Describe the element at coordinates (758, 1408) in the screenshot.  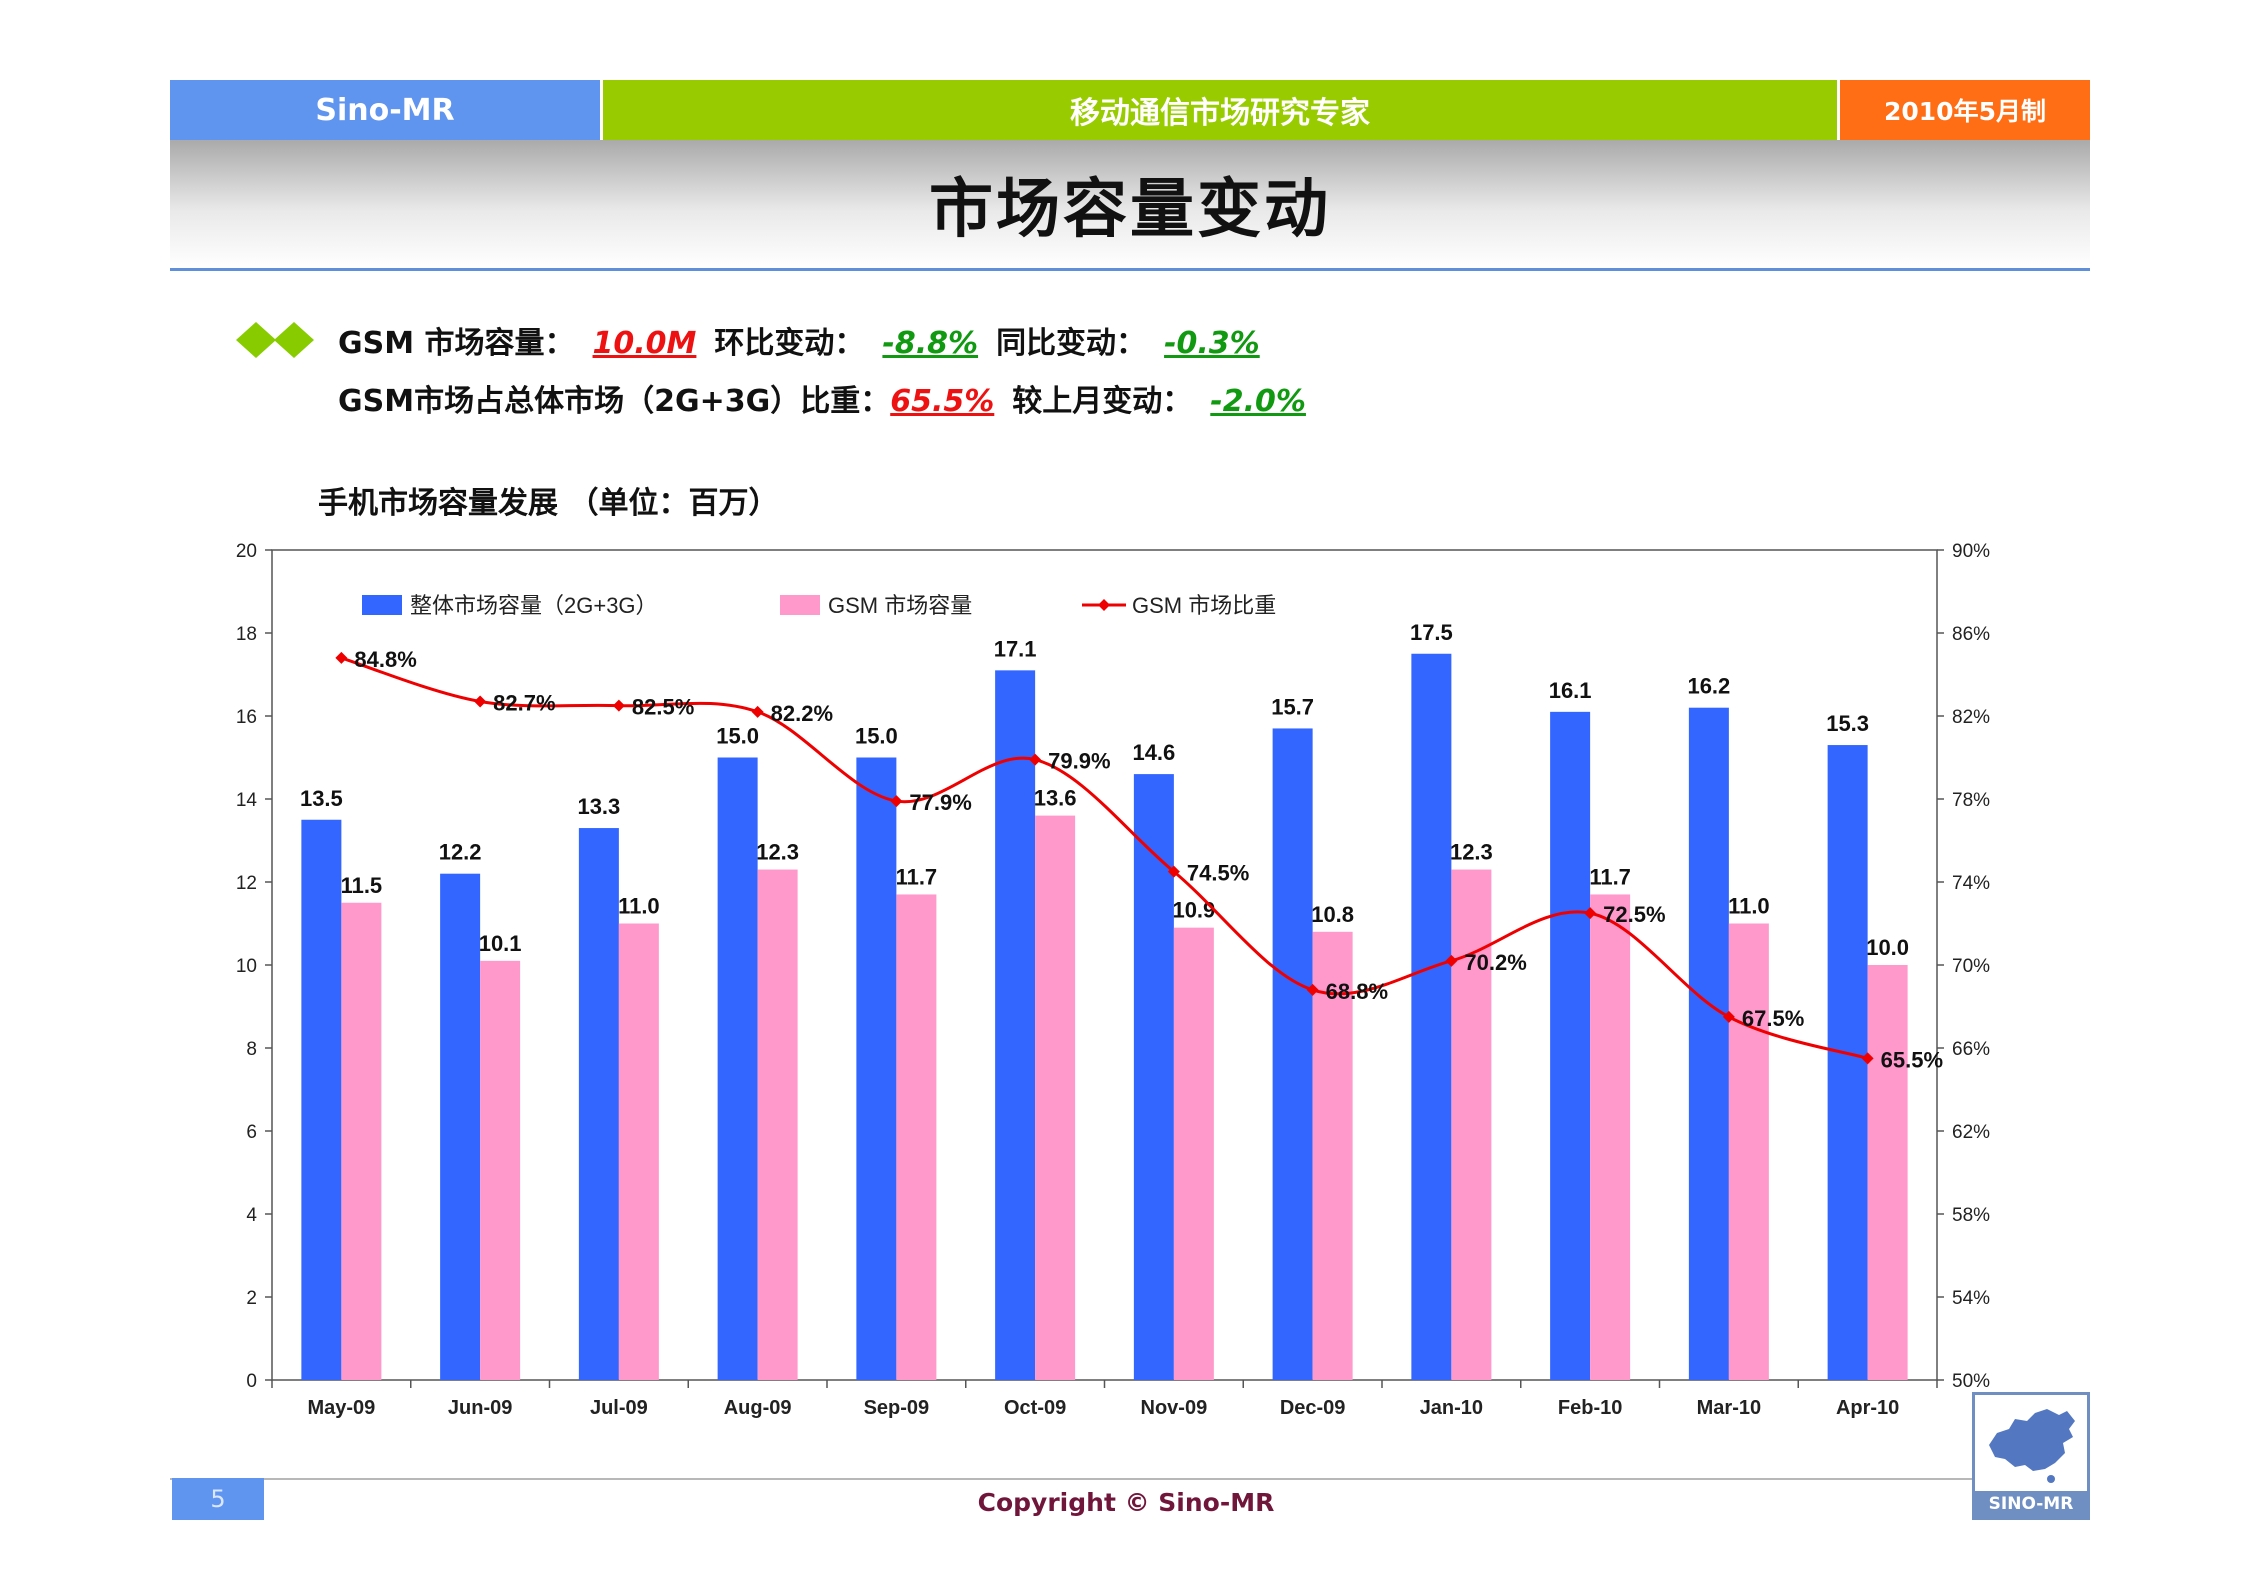
I see `x-tick-label: Aug-09` at that location.